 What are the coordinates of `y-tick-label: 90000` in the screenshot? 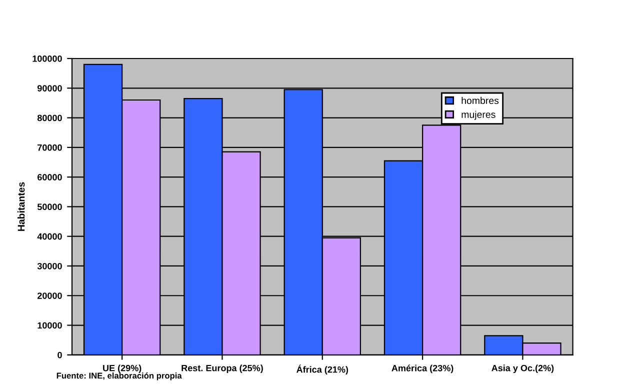 It's located at (49, 88).